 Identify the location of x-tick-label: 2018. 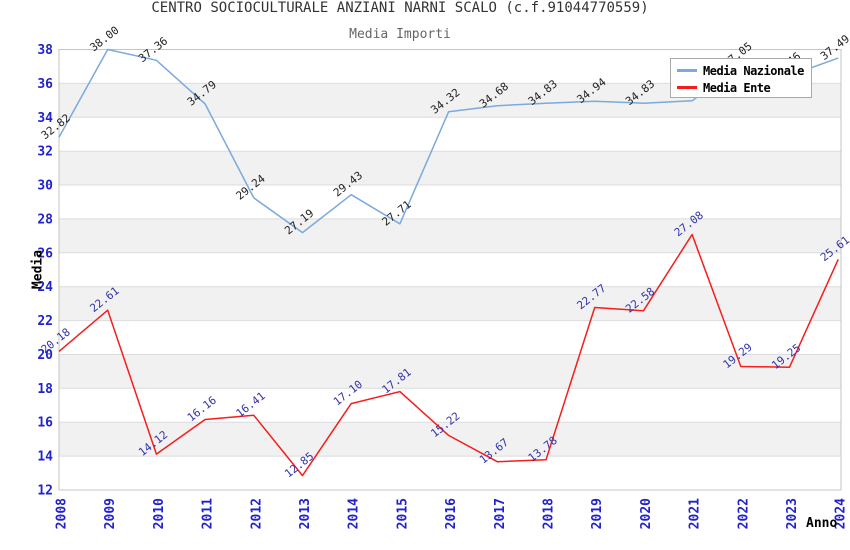
(549, 513).